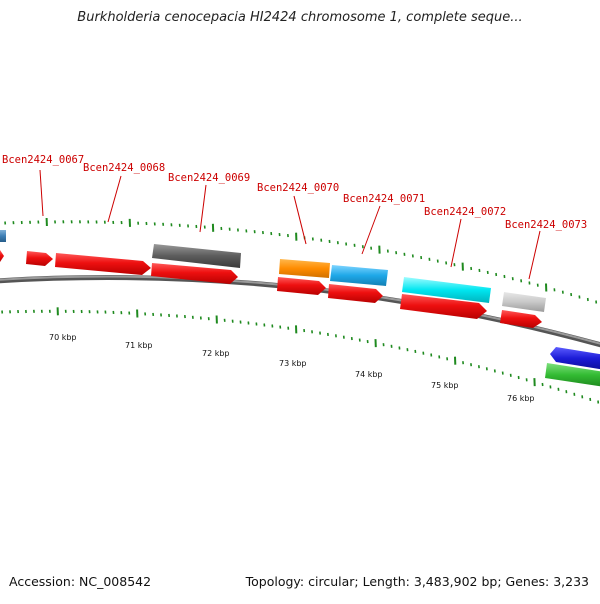  What do you see at coordinates (63, 337) in the screenshot?
I see `scale-label: 70 kbp` at bounding box center [63, 337].